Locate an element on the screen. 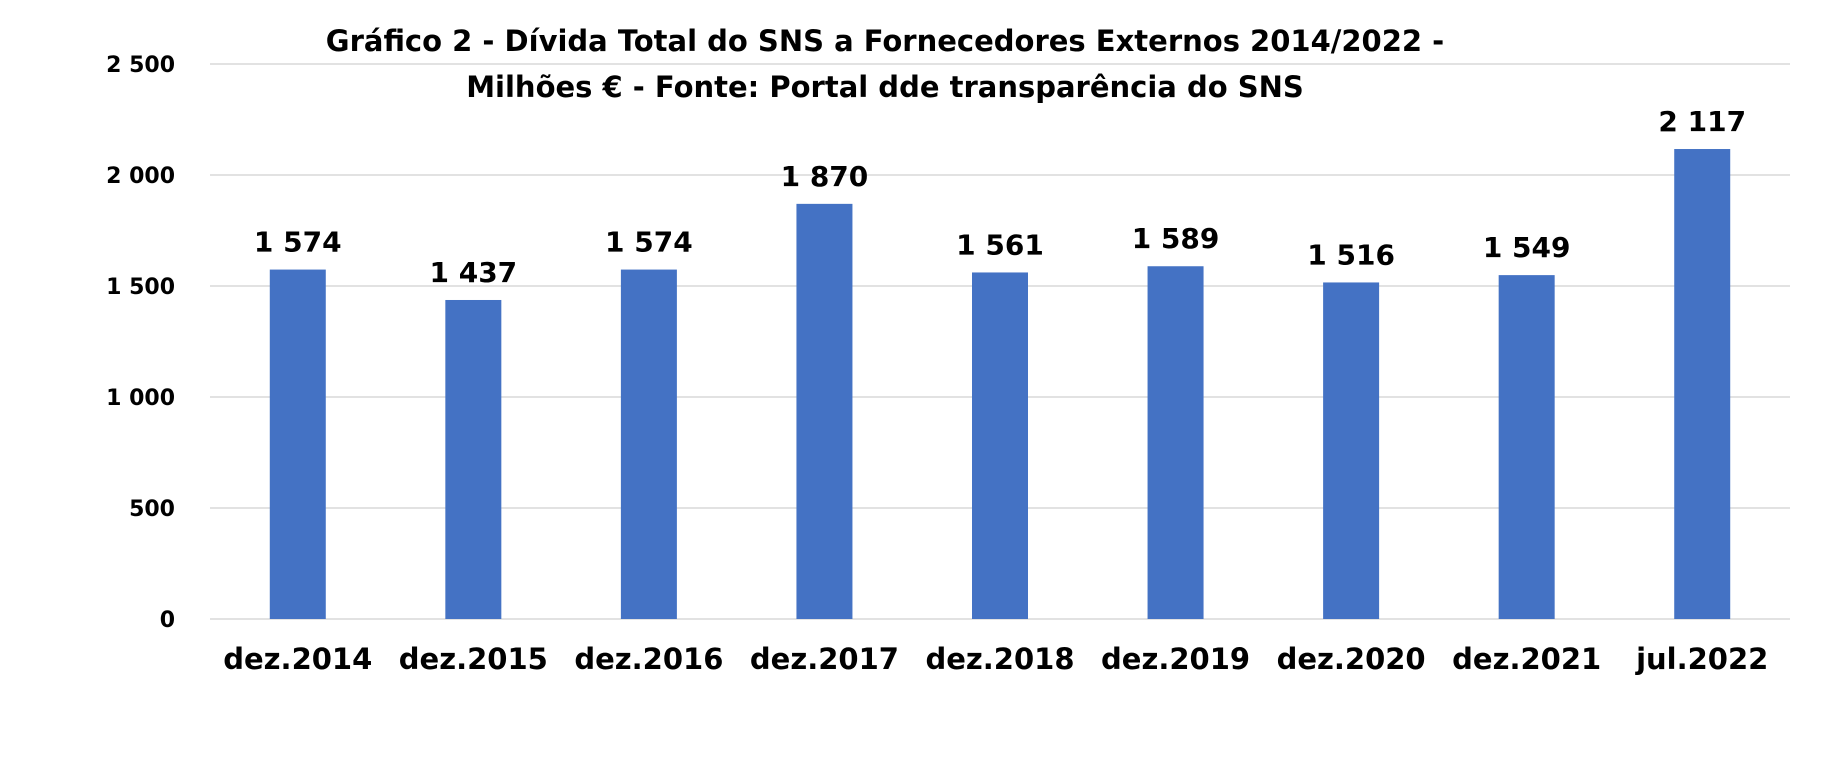  y-tick-label: 2 500 is located at coordinates (140, 65).